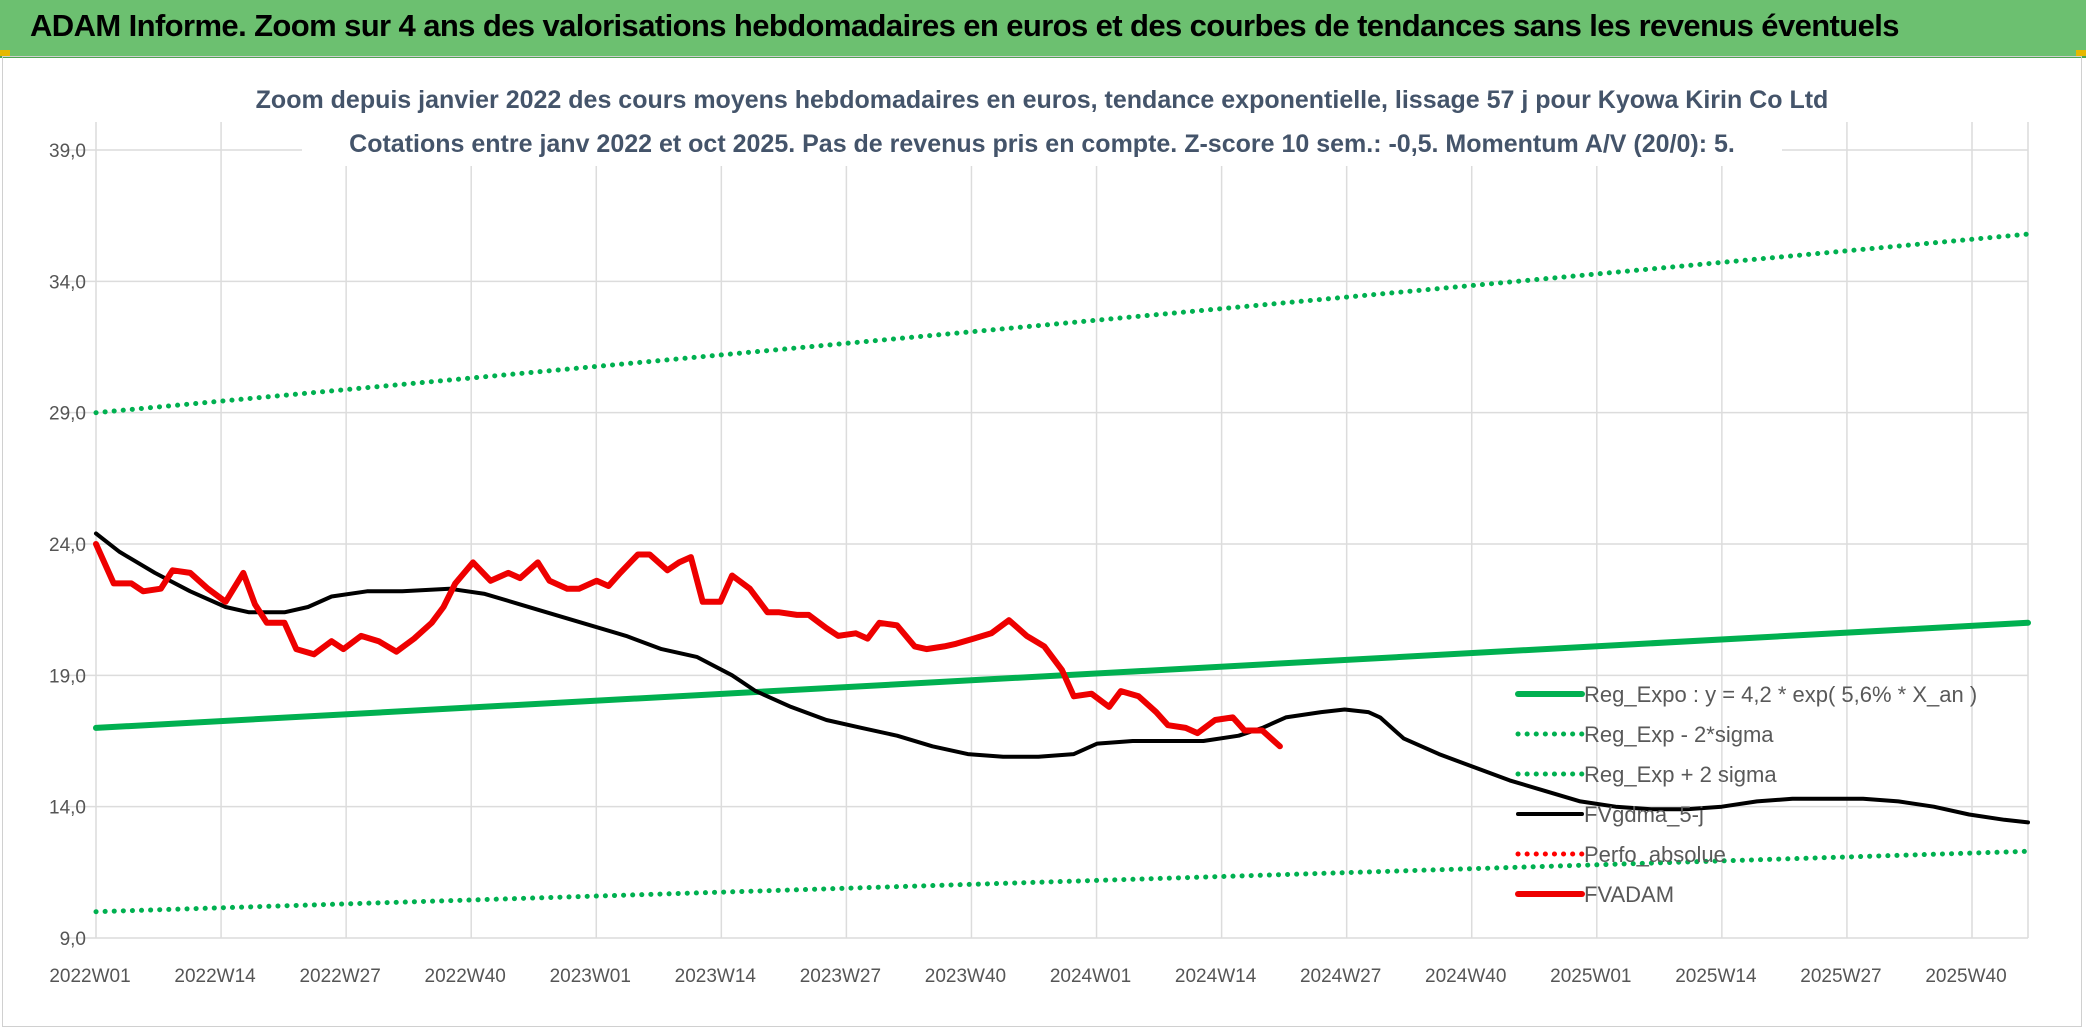 This screenshot has width=2086, height=1031. I want to click on y-tick-label: 14,0, so click(67, 808).